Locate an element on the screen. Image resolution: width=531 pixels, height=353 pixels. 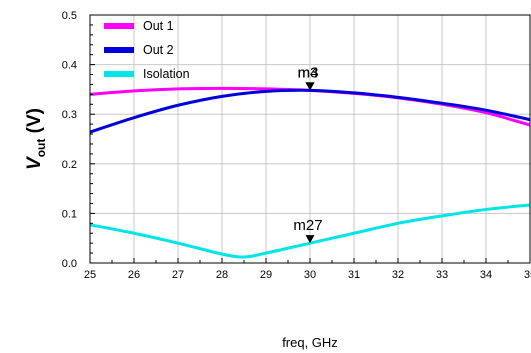
y-tick-label: 0.1 is located at coordinates (69, 214).